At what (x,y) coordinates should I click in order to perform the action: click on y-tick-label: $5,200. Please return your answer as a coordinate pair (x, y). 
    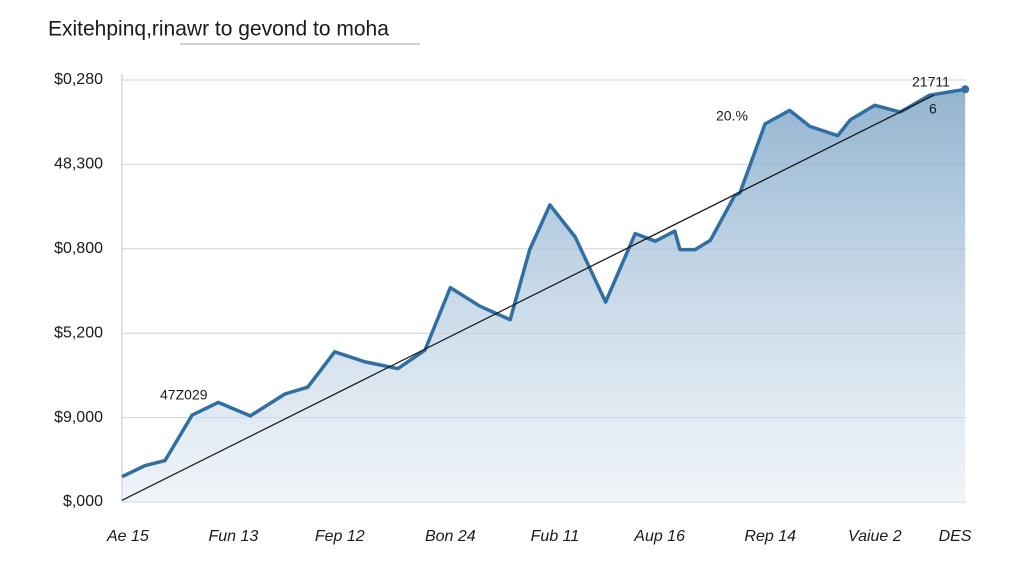
    Looking at the image, I should click on (78, 332).